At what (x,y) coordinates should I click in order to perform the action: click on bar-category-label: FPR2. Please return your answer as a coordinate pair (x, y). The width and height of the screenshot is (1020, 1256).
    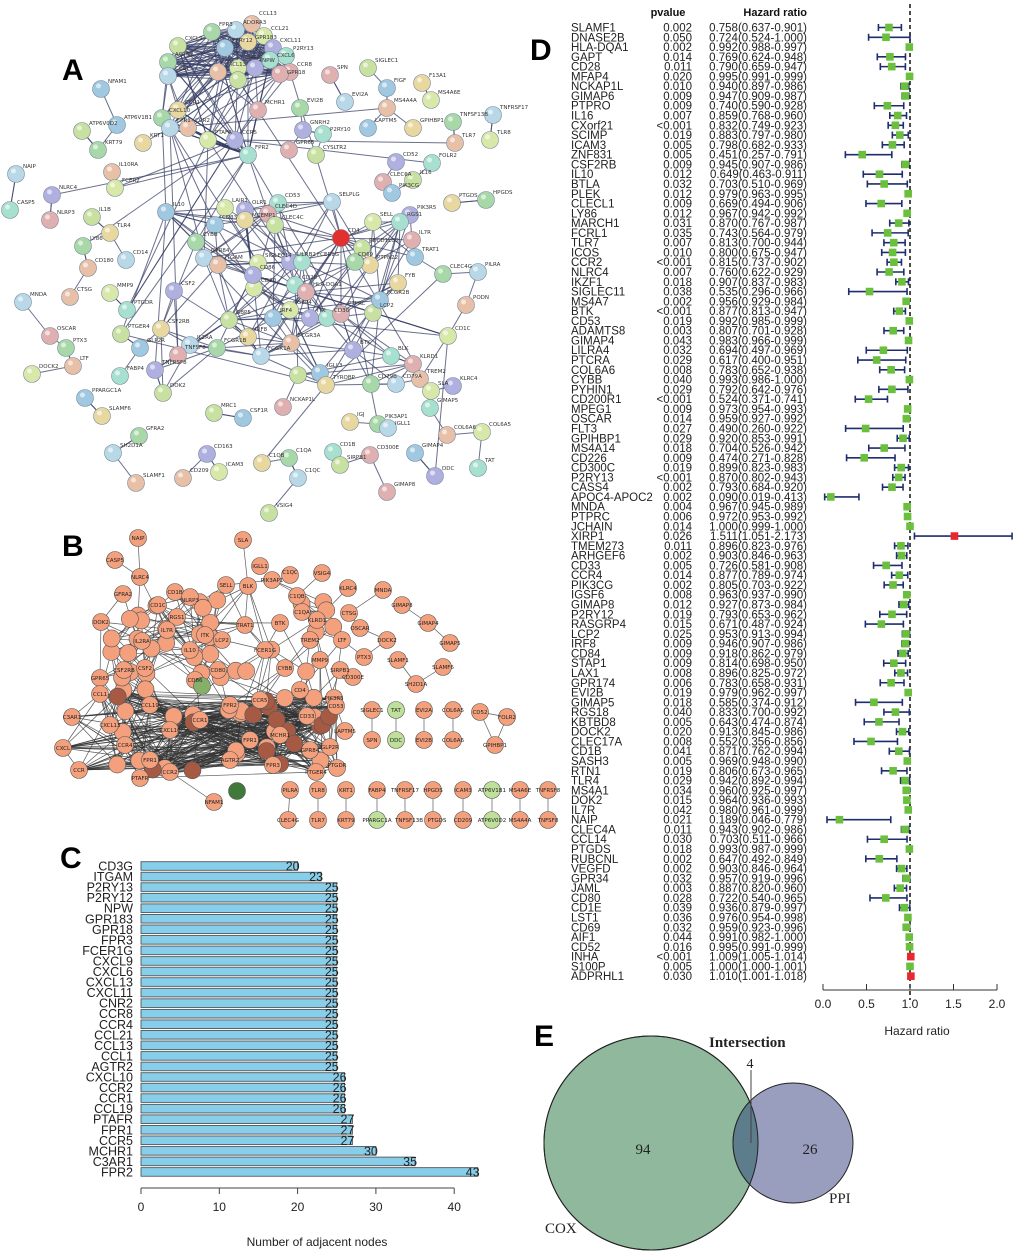
    Looking at the image, I should click on (117, 1172).